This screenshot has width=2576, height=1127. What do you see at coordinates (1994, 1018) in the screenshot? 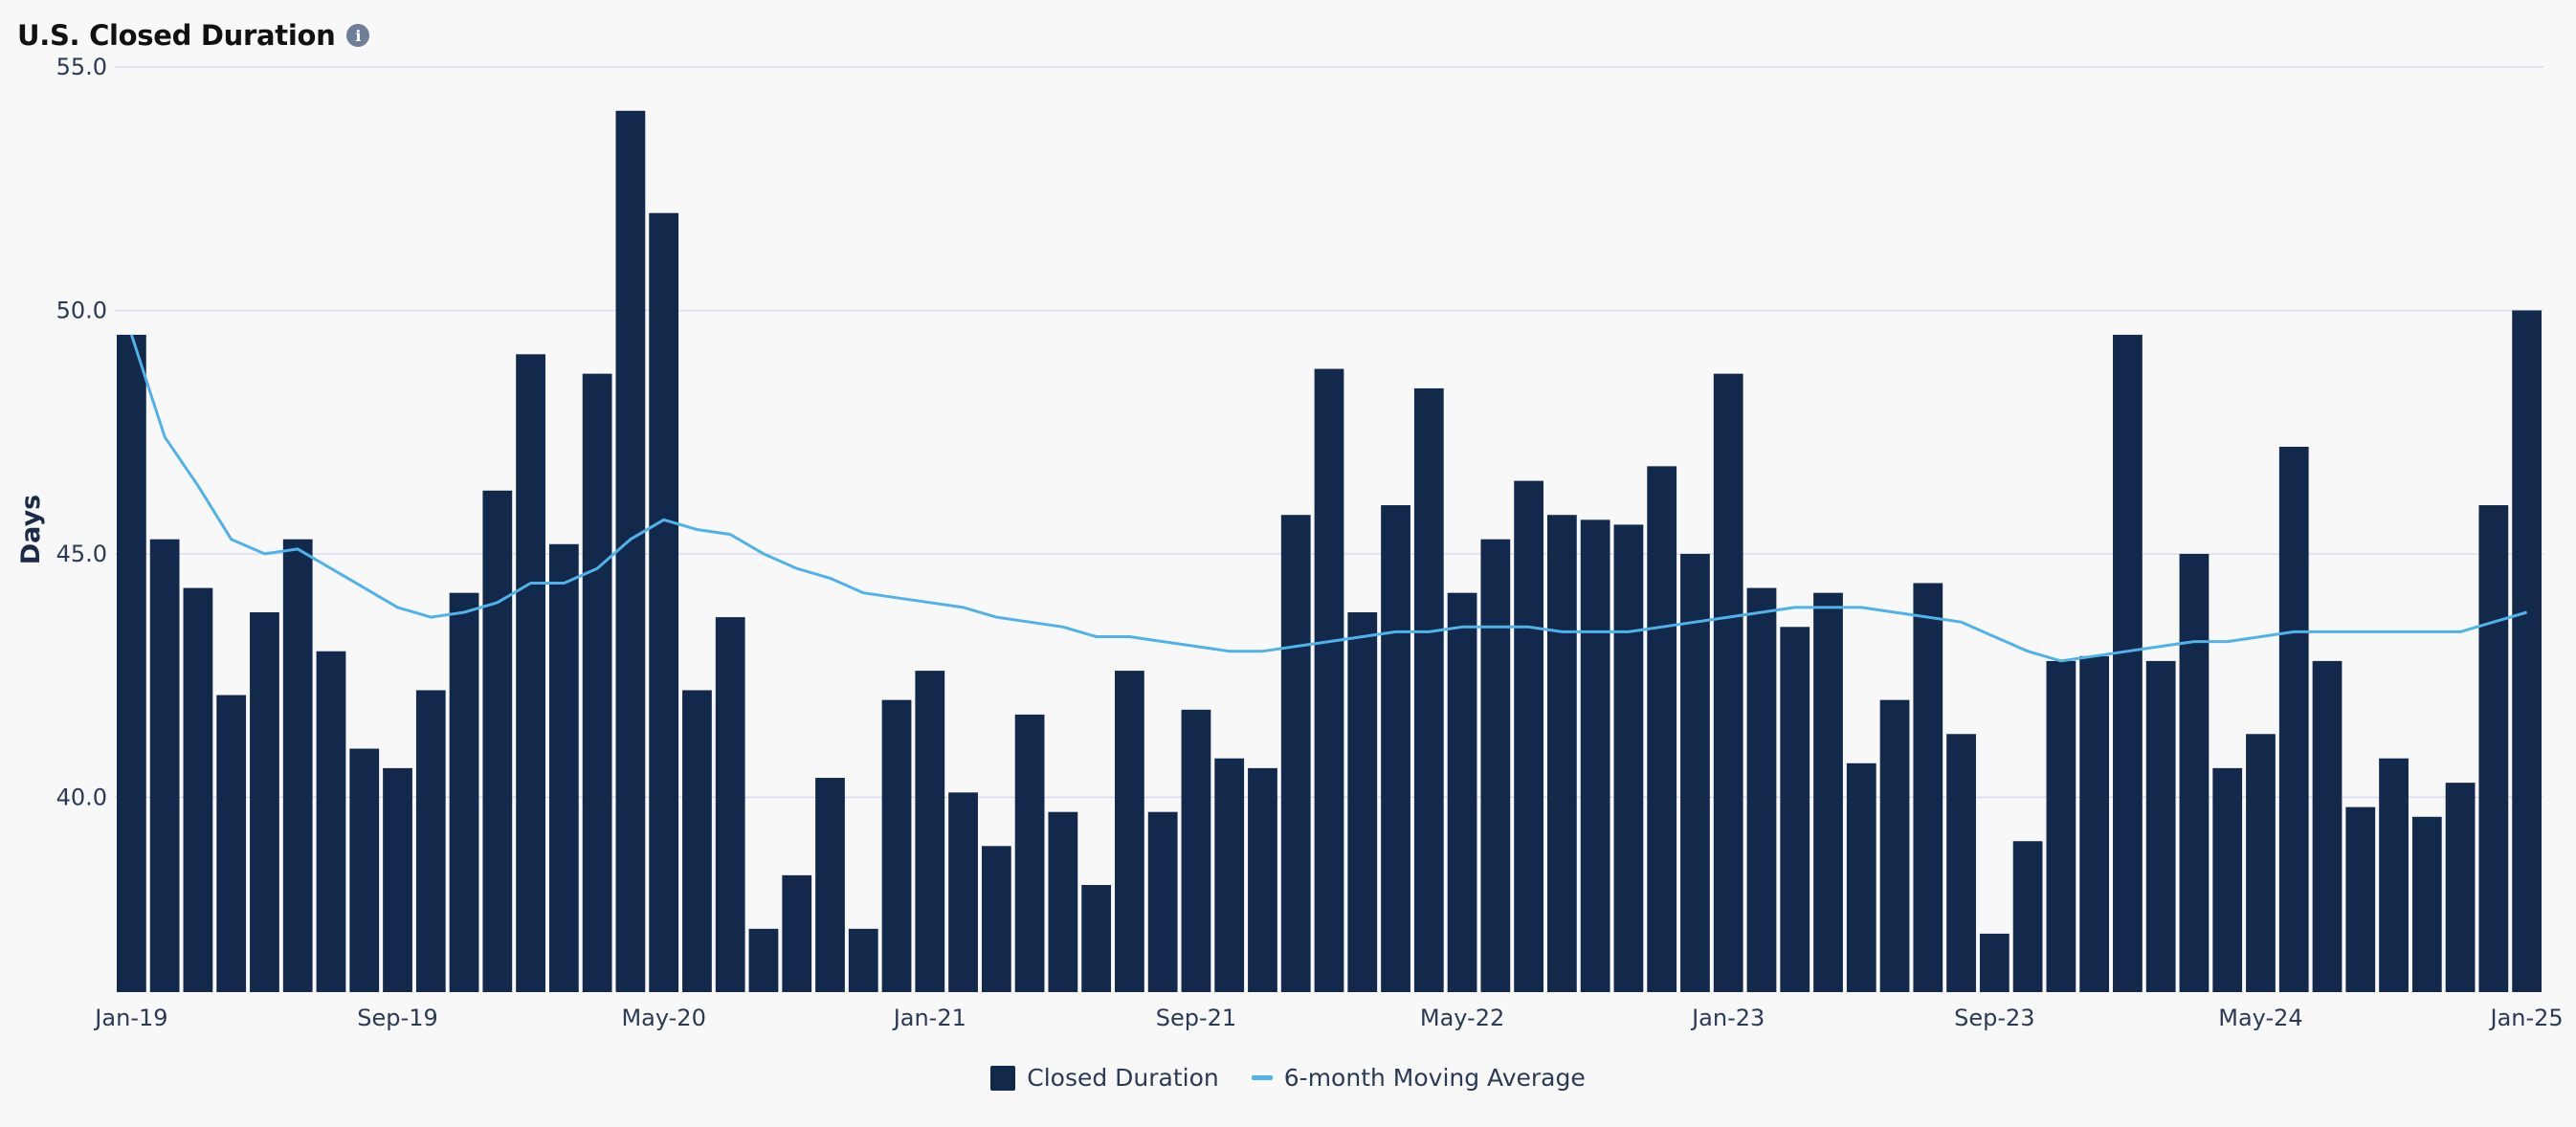
I see `x-tick-label: Sep-23` at bounding box center [1994, 1018].